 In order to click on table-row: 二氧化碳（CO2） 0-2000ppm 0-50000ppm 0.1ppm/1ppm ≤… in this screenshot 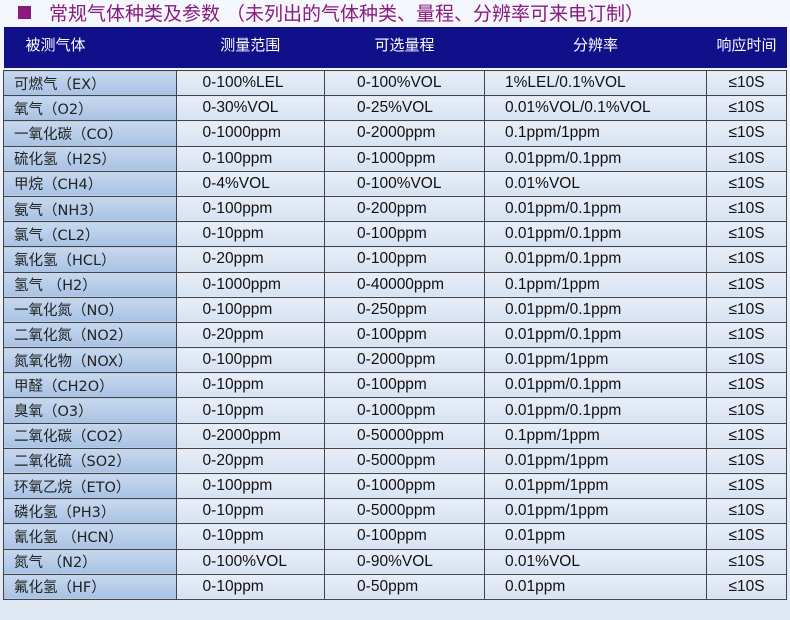, I will do `click(395, 435)`.